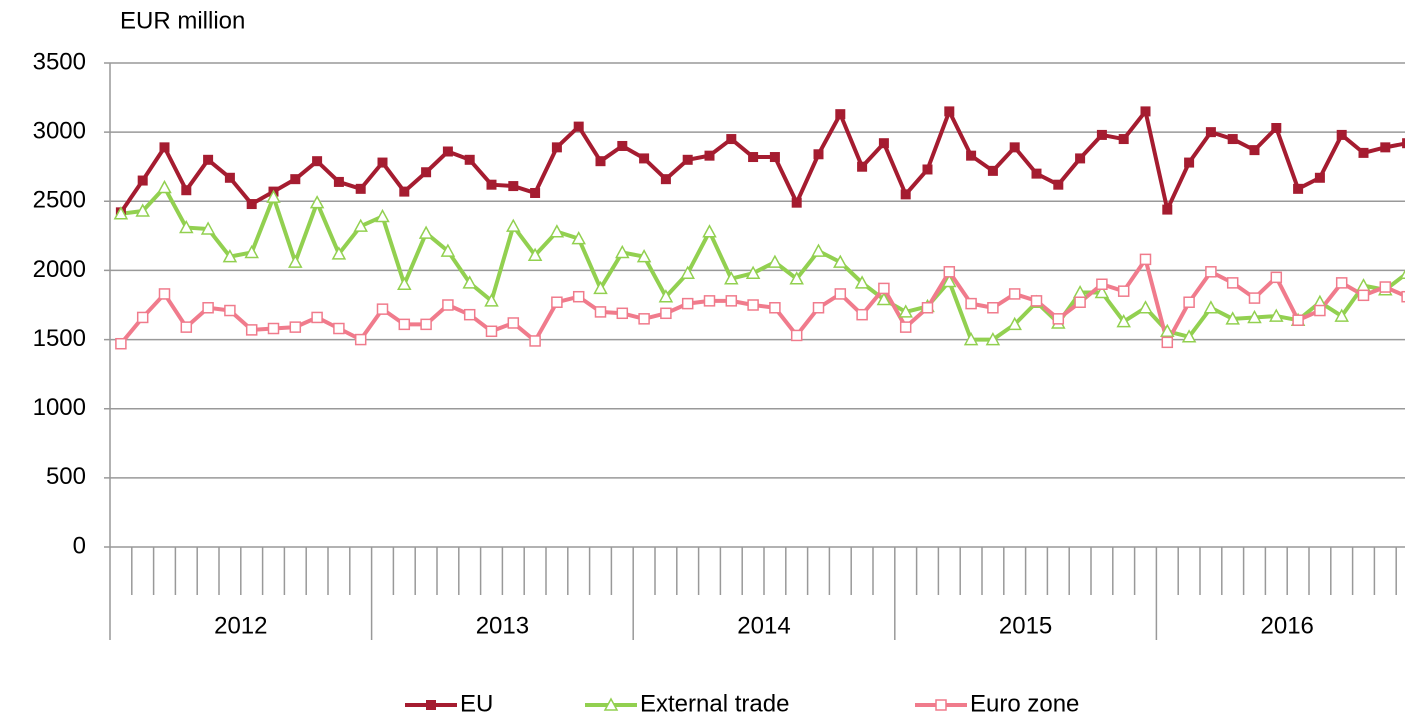  What do you see at coordinates (611, 704) in the screenshot?
I see `legend-marker` at bounding box center [611, 704].